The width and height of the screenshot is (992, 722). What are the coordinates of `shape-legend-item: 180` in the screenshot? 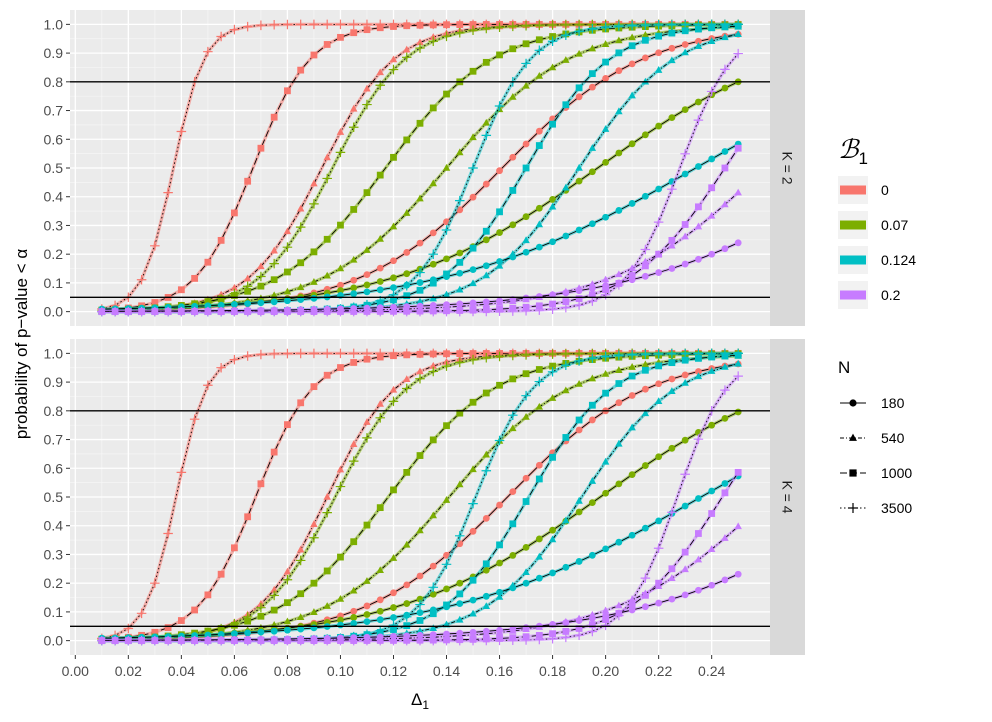 It's located at (872, 403).